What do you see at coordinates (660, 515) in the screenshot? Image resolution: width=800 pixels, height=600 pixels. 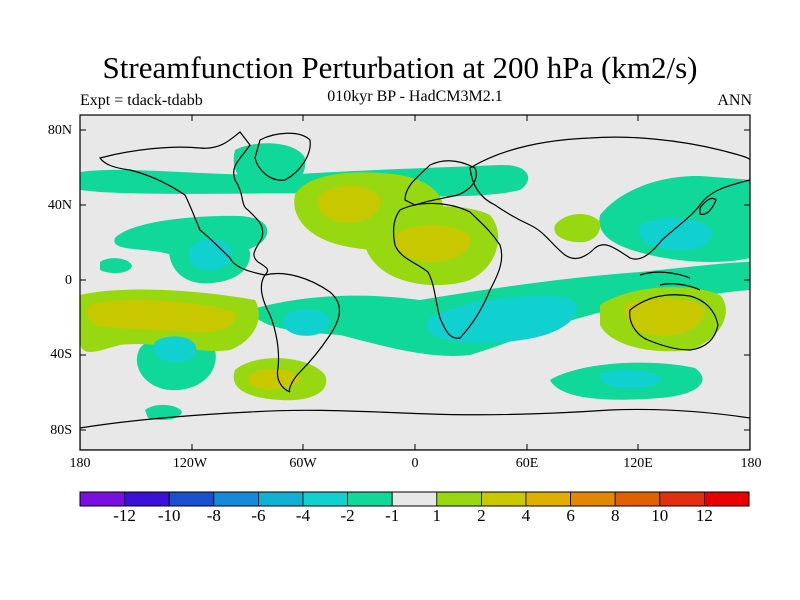 I see `colorbar-label: 10` at bounding box center [660, 515].